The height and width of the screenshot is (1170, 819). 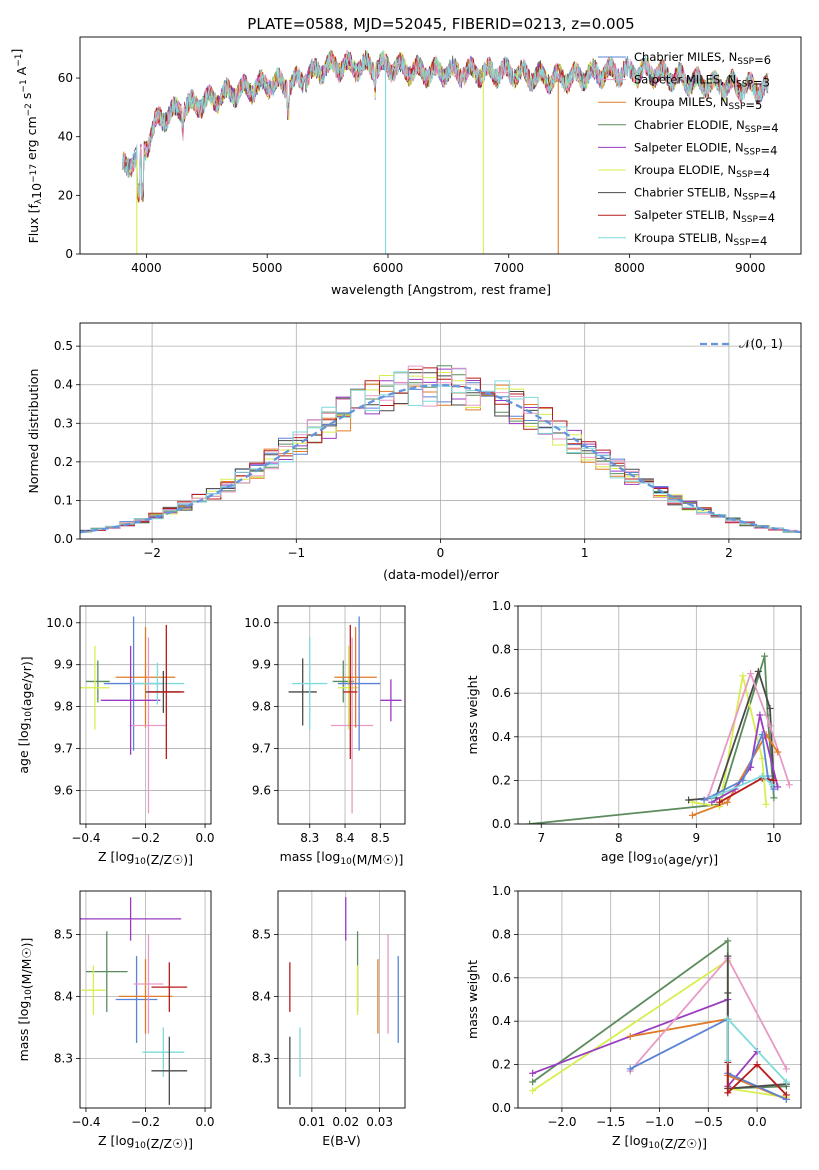 I want to click on legend-label: Kroupa ELODIE, NSSP=4, so click(x=702, y=171).